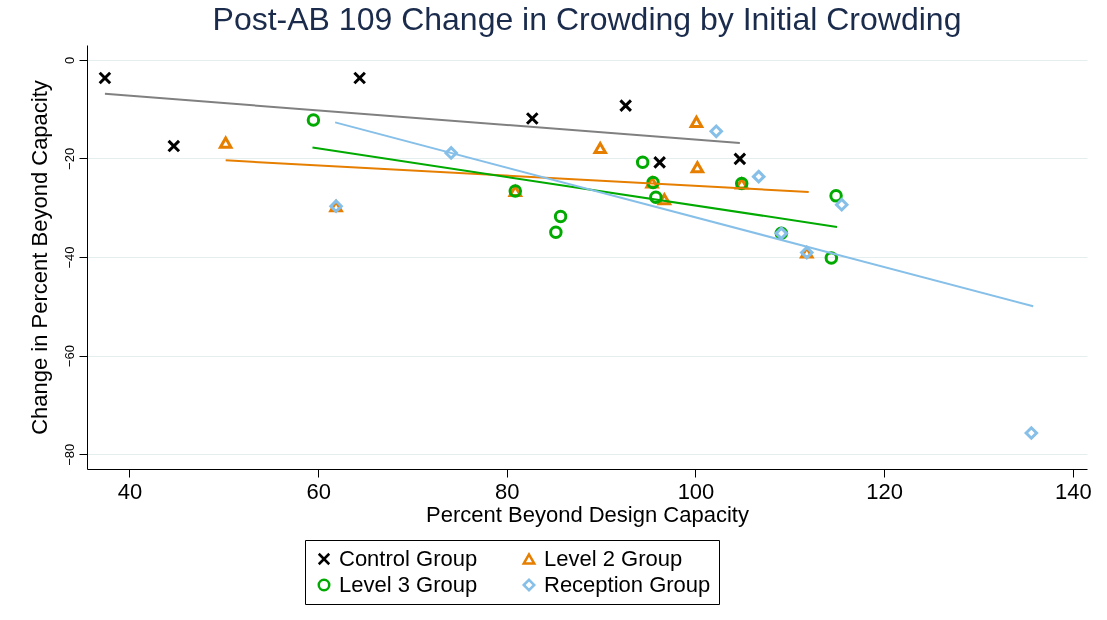 The height and width of the screenshot is (620, 1107). Describe the element at coordinates (613, 558) in the screenshot. I see `legend-label: Level 2 Group` at that location.